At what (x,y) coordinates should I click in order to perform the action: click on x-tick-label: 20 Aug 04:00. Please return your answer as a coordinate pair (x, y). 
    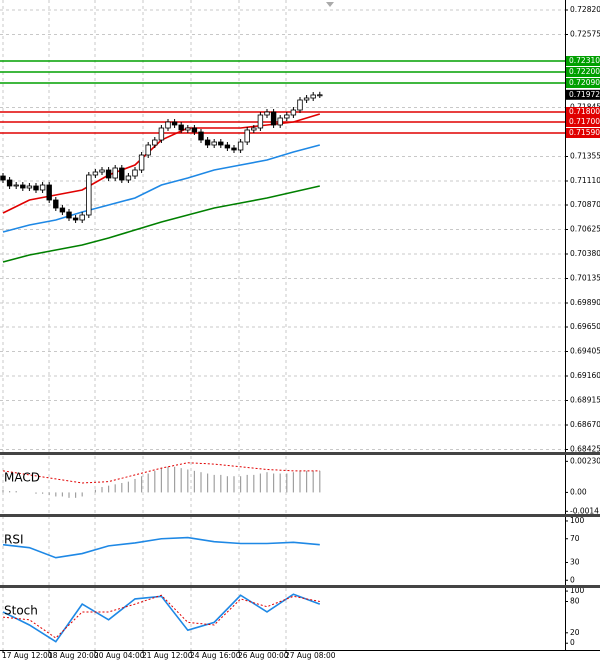
    Looking at the image, I should click on (119, 655).